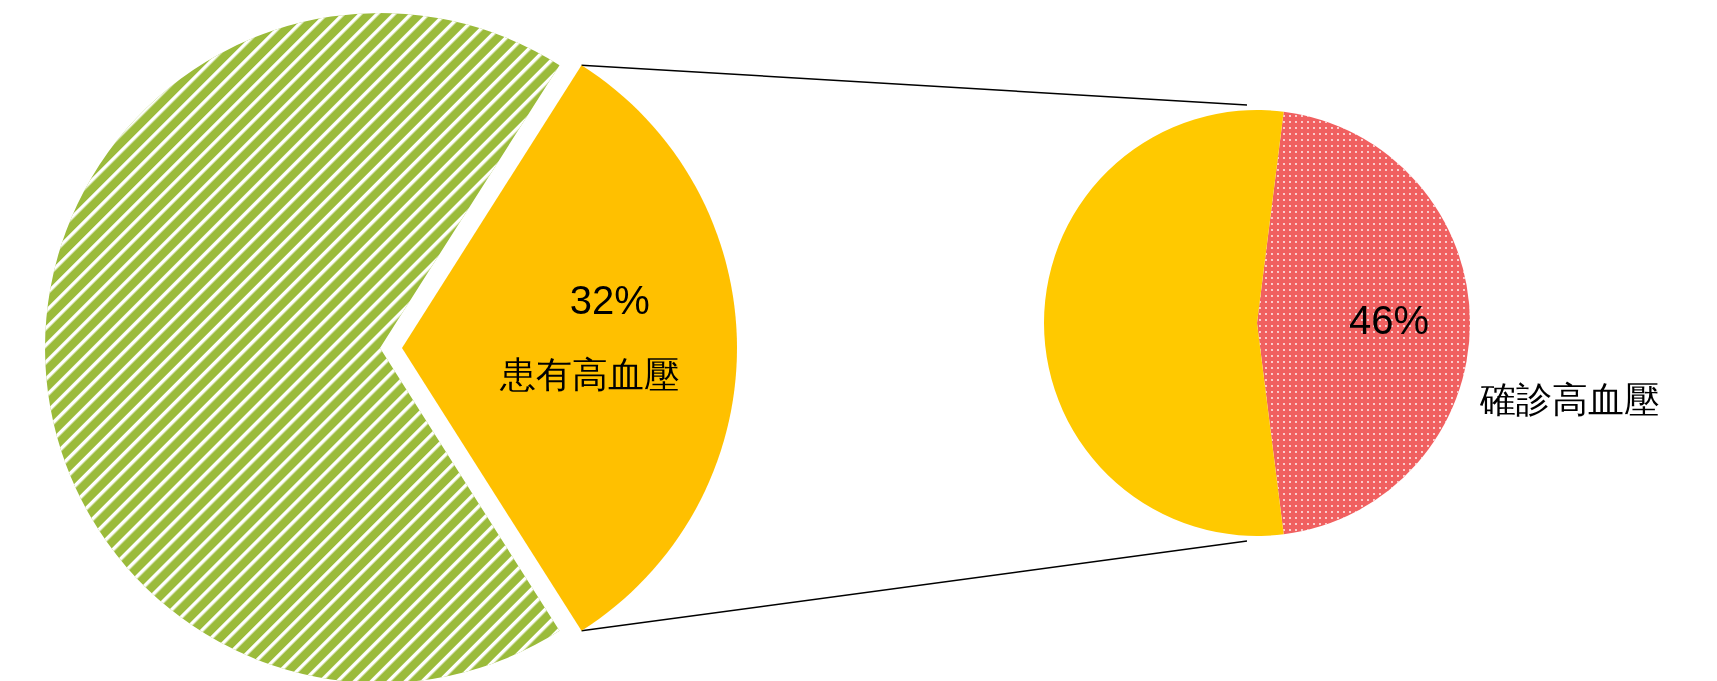 Image resolution: width=1717 pixels, height=681 pixels. What do you see at coordinates (1569, 399) in the screenshot?
I see `slice-label: 確診高血壓` at bounding box center [1569, 399].